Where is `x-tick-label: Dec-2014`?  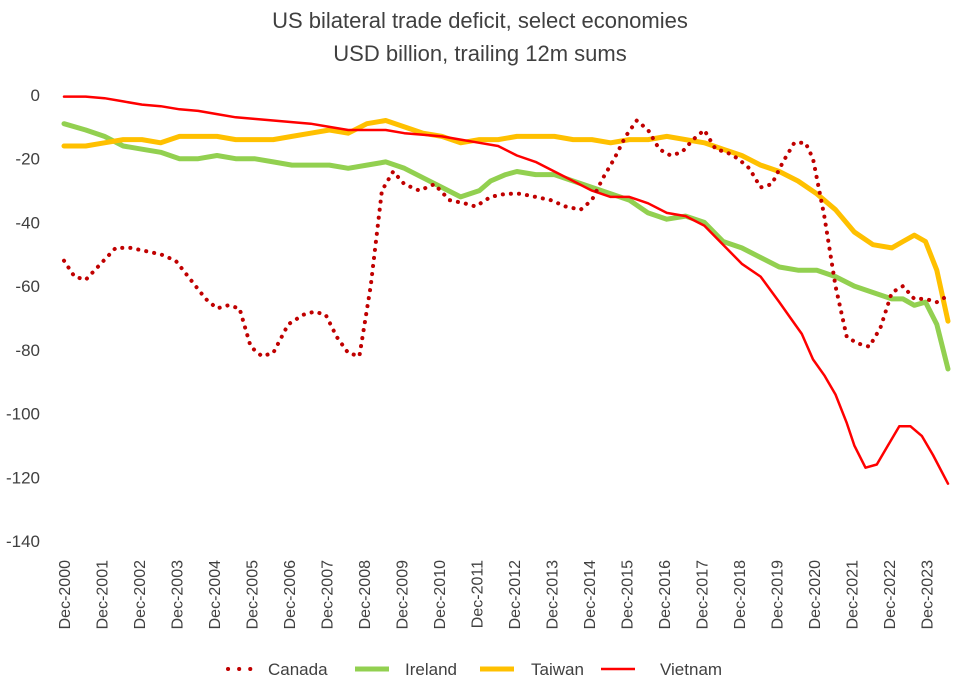
x-tick-label: Dec-2014 is located at coordinates (590, 594).